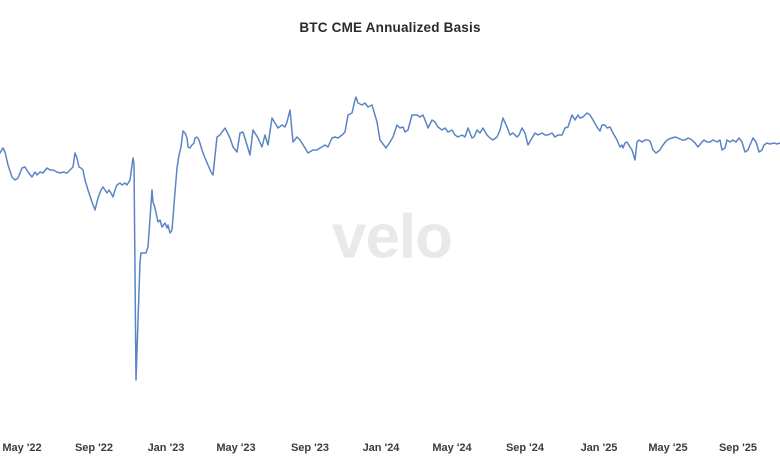  What do you see at coordinates (310, 448) in the screenshot?
I see `x-axis-label: Sep '23` at bounding box center [310, 448].